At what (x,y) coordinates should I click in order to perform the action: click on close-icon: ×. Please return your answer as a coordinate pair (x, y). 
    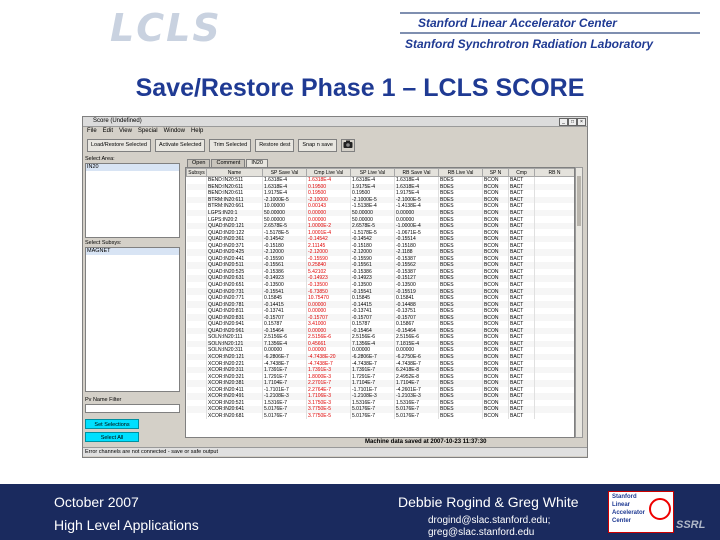
    Looking at the image, I should click on (581, 122).